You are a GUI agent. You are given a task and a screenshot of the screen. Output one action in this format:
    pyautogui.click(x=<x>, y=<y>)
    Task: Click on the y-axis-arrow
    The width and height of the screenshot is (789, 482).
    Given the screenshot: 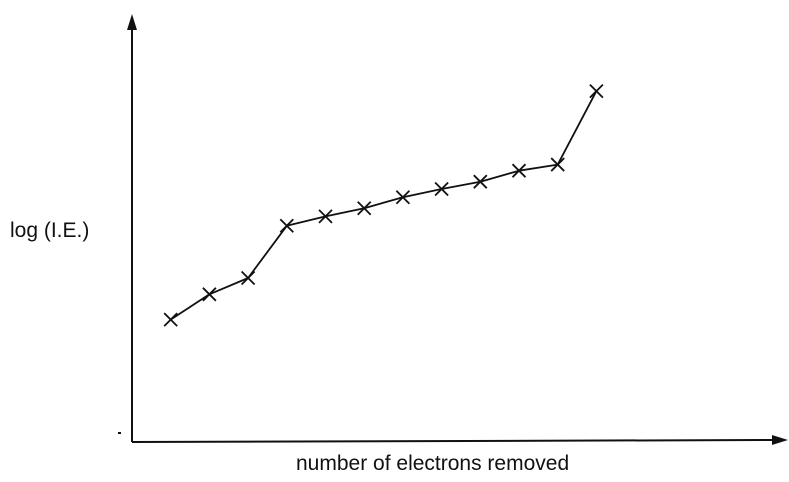 What is the action you would take?
    pyautogui.click(x=132, y=22)
    